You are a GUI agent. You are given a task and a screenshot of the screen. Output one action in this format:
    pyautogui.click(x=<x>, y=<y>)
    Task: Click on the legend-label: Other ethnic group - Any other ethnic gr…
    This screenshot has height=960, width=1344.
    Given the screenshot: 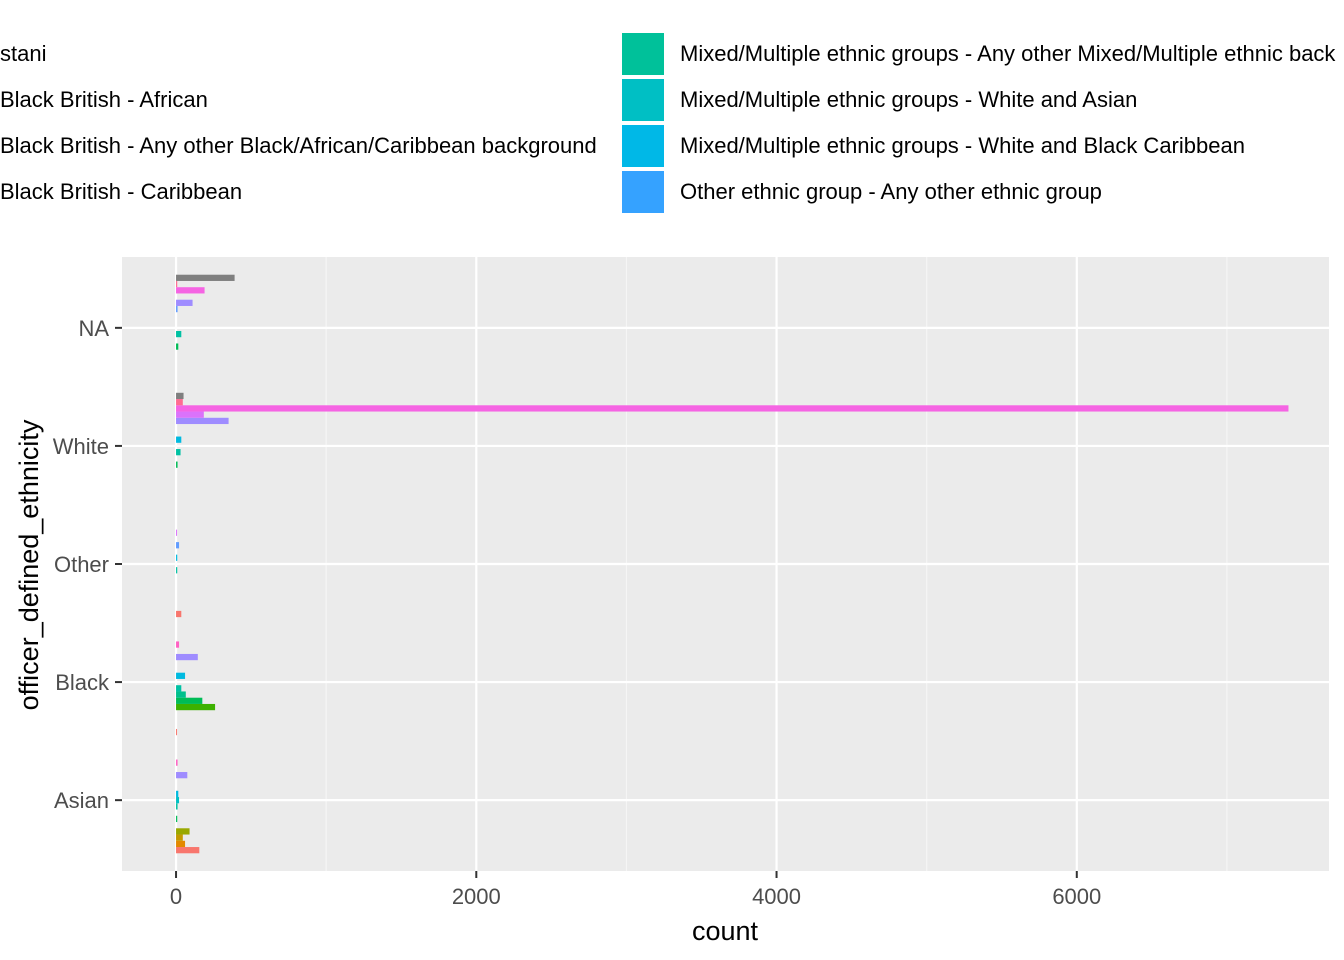 What is the action you would take?
    pyautogui.click(x=891, y=191)
    